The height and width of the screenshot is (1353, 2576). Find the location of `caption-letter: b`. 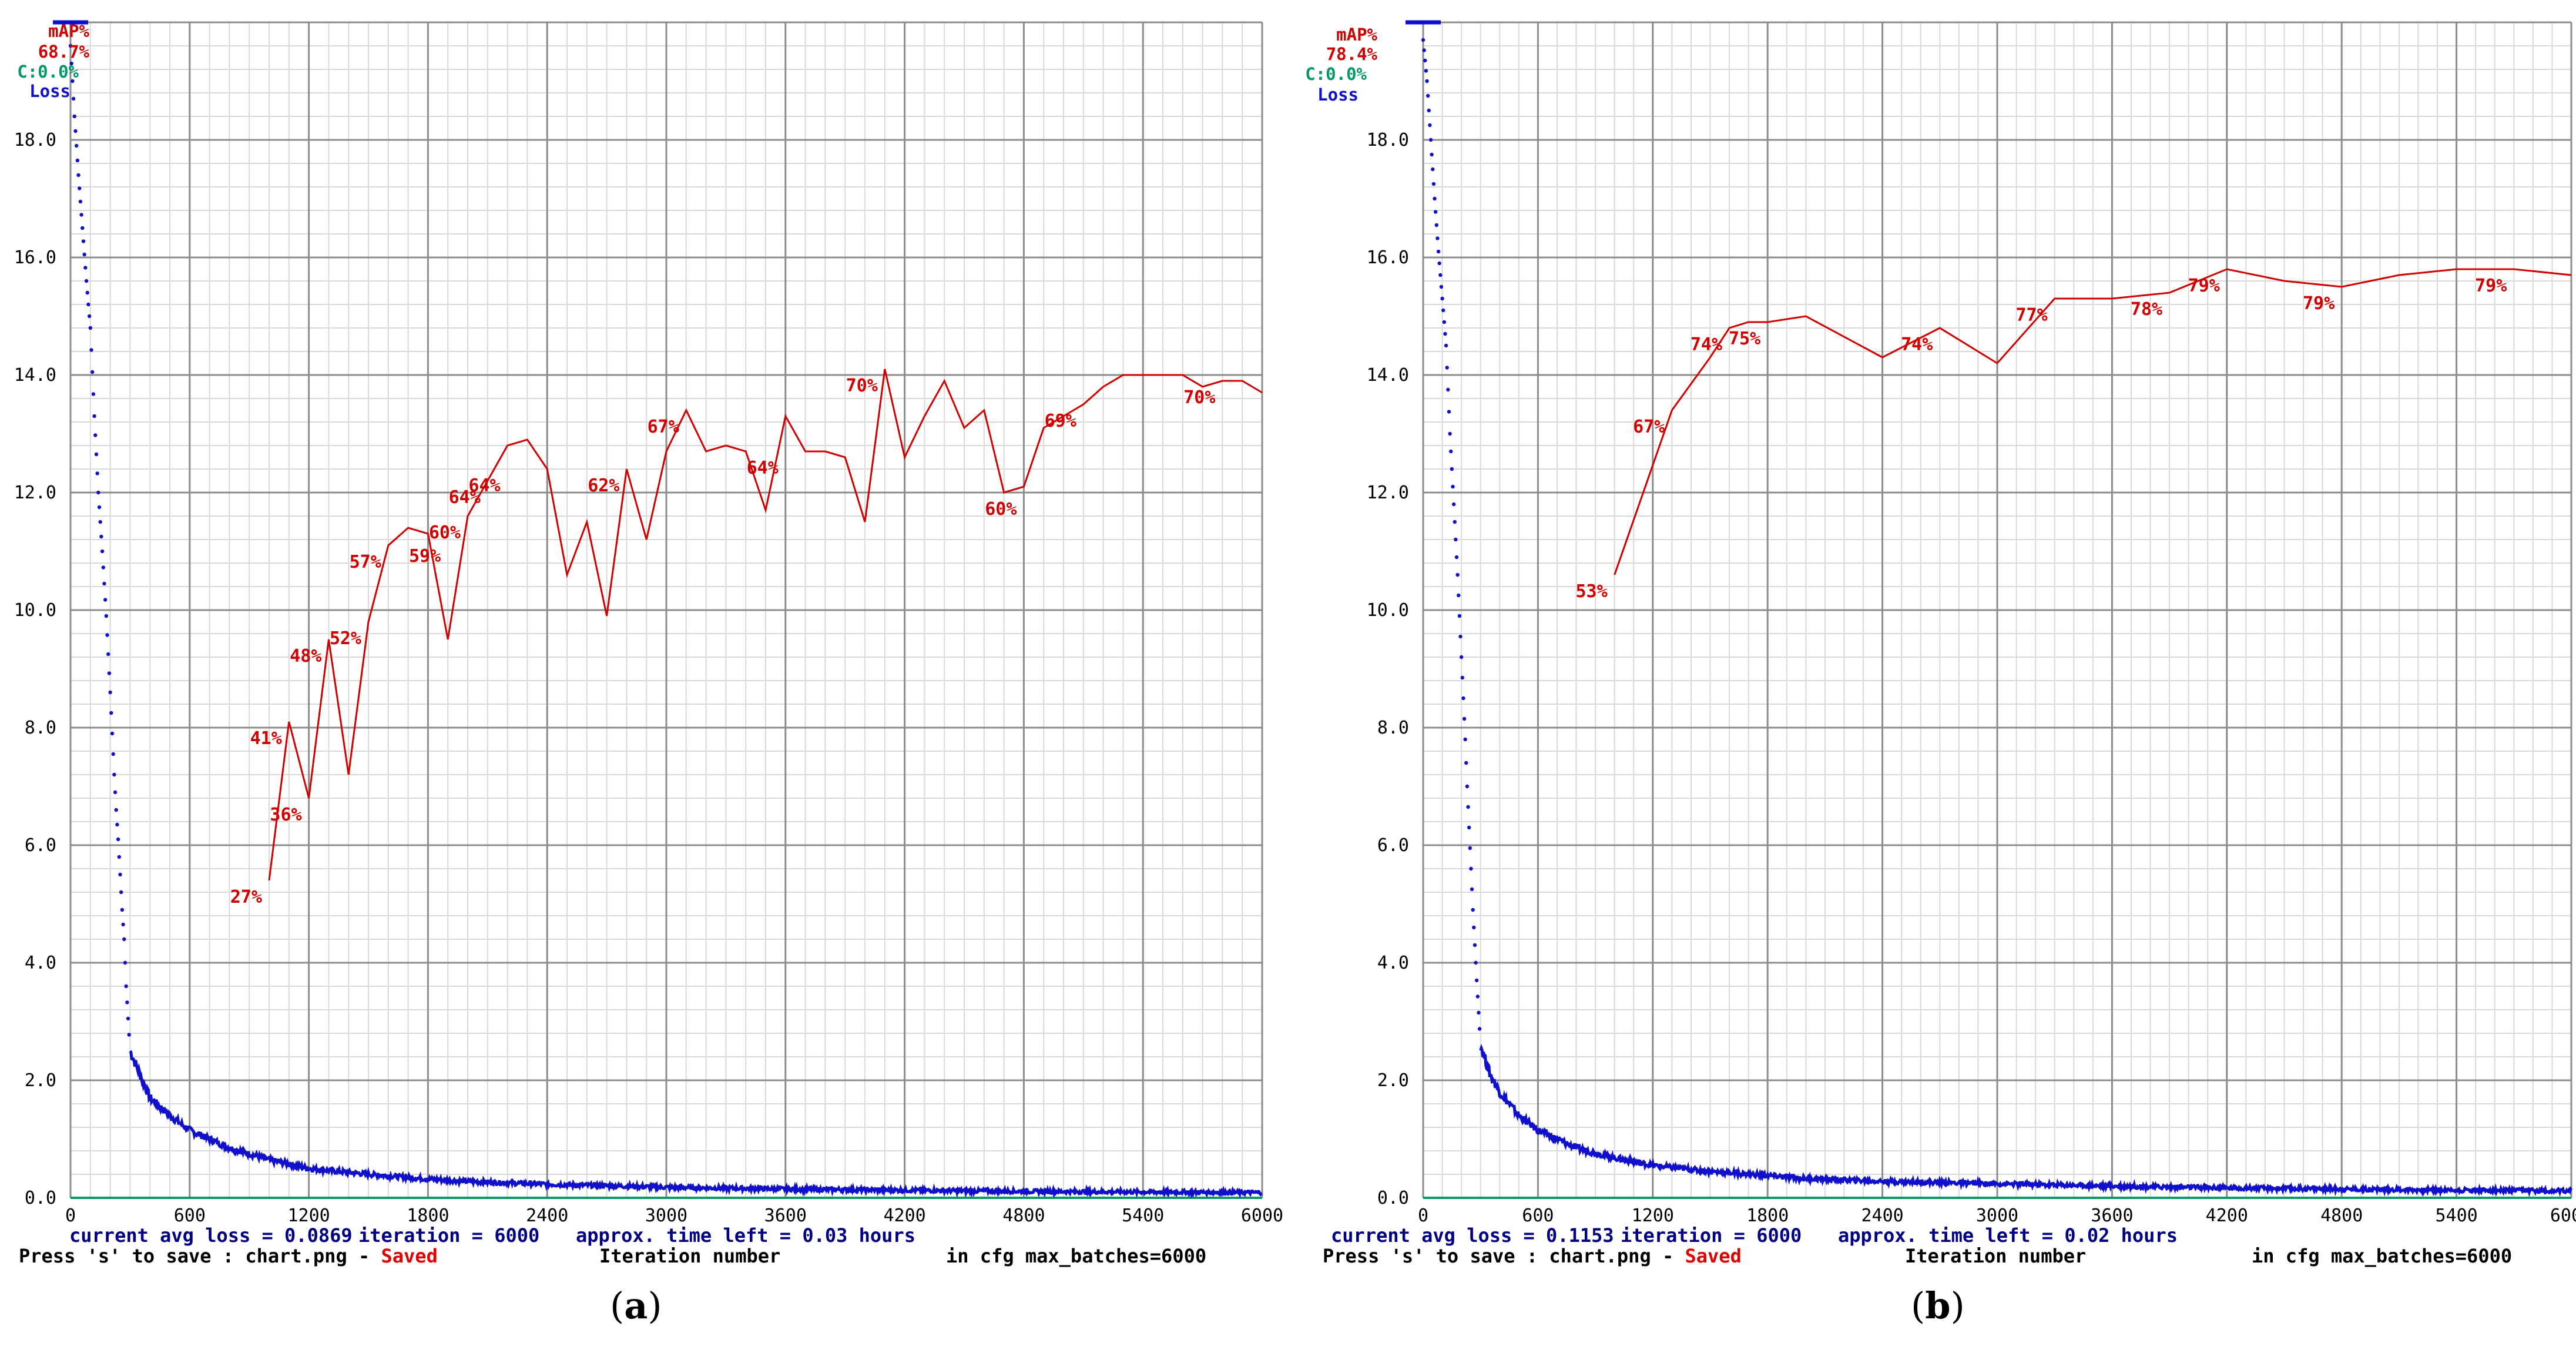

caption-letter: b is located at coordinates (1938, 1305).